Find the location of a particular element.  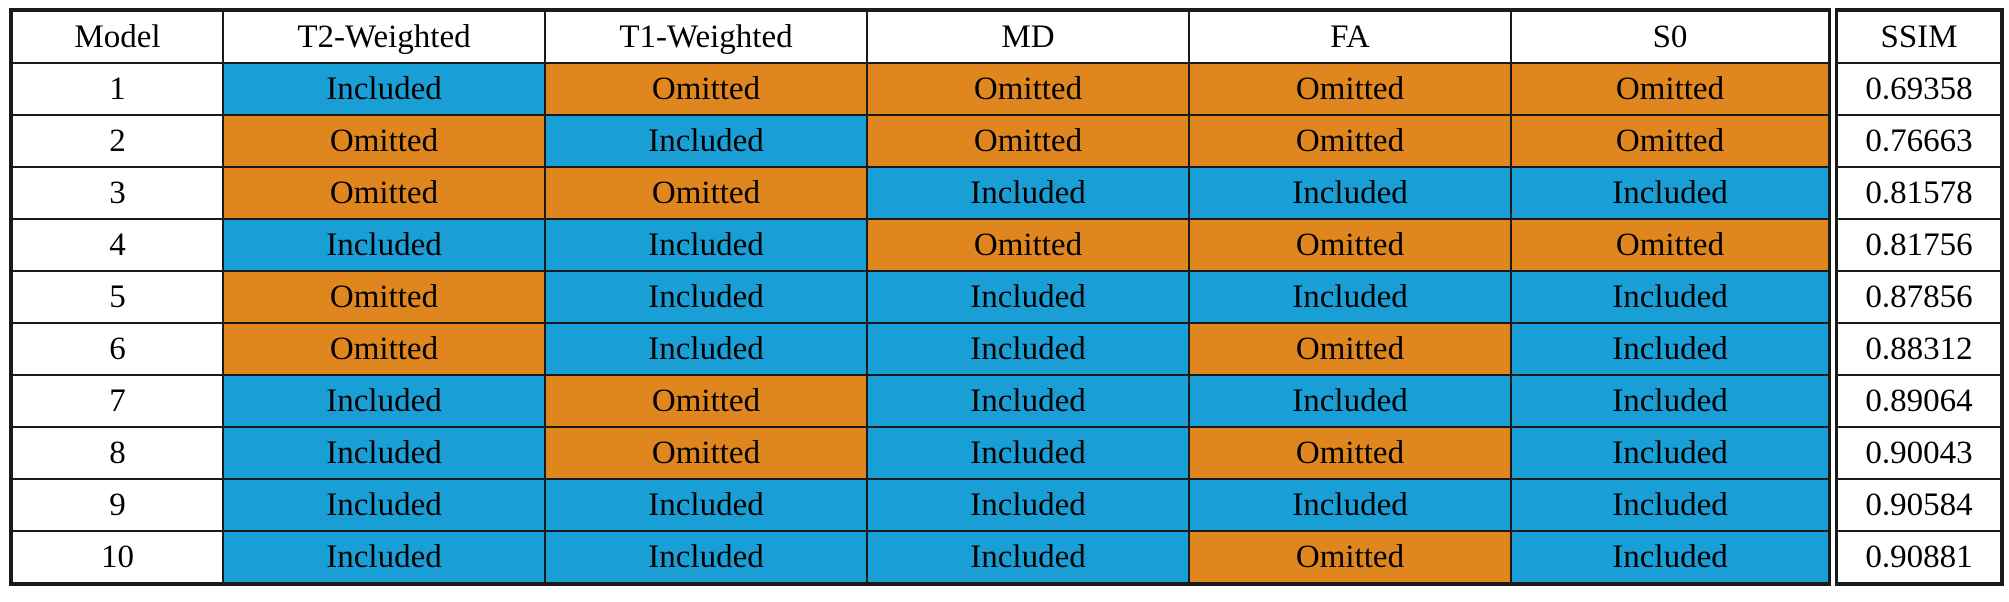

cell-md-row-7: Included is located at coordinates (1028, 401).